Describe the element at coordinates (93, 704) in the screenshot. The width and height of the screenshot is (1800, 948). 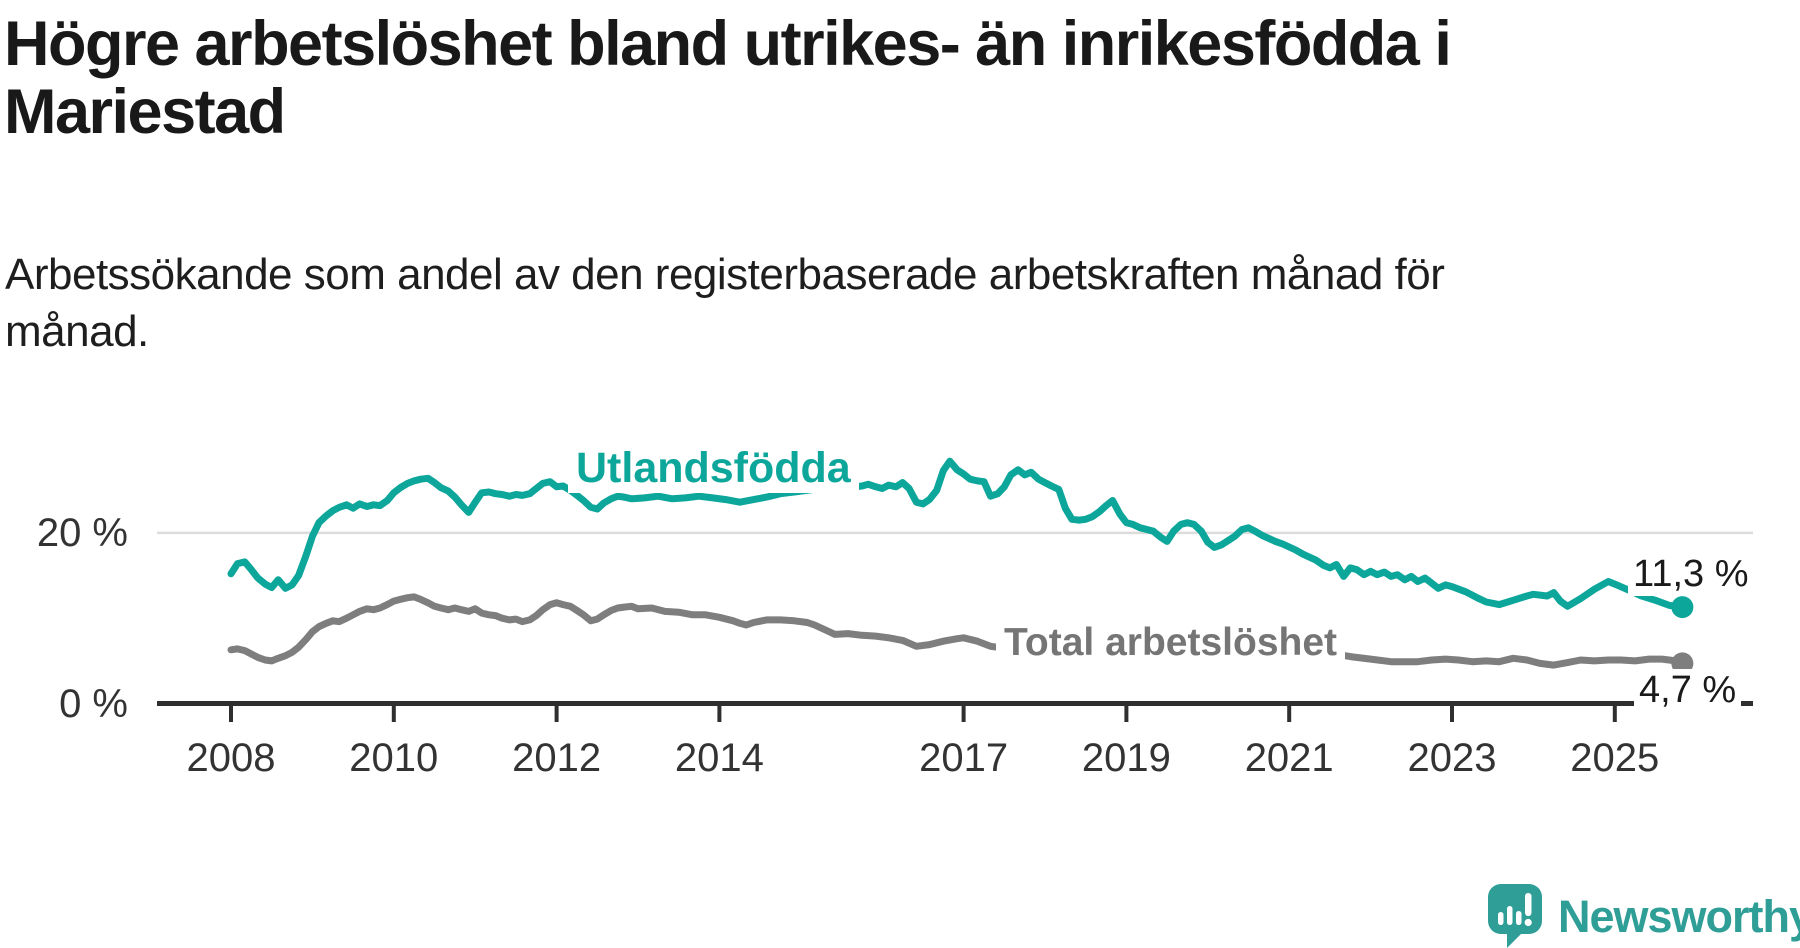
I see `y-axis-label-0: 0 %` at that location.